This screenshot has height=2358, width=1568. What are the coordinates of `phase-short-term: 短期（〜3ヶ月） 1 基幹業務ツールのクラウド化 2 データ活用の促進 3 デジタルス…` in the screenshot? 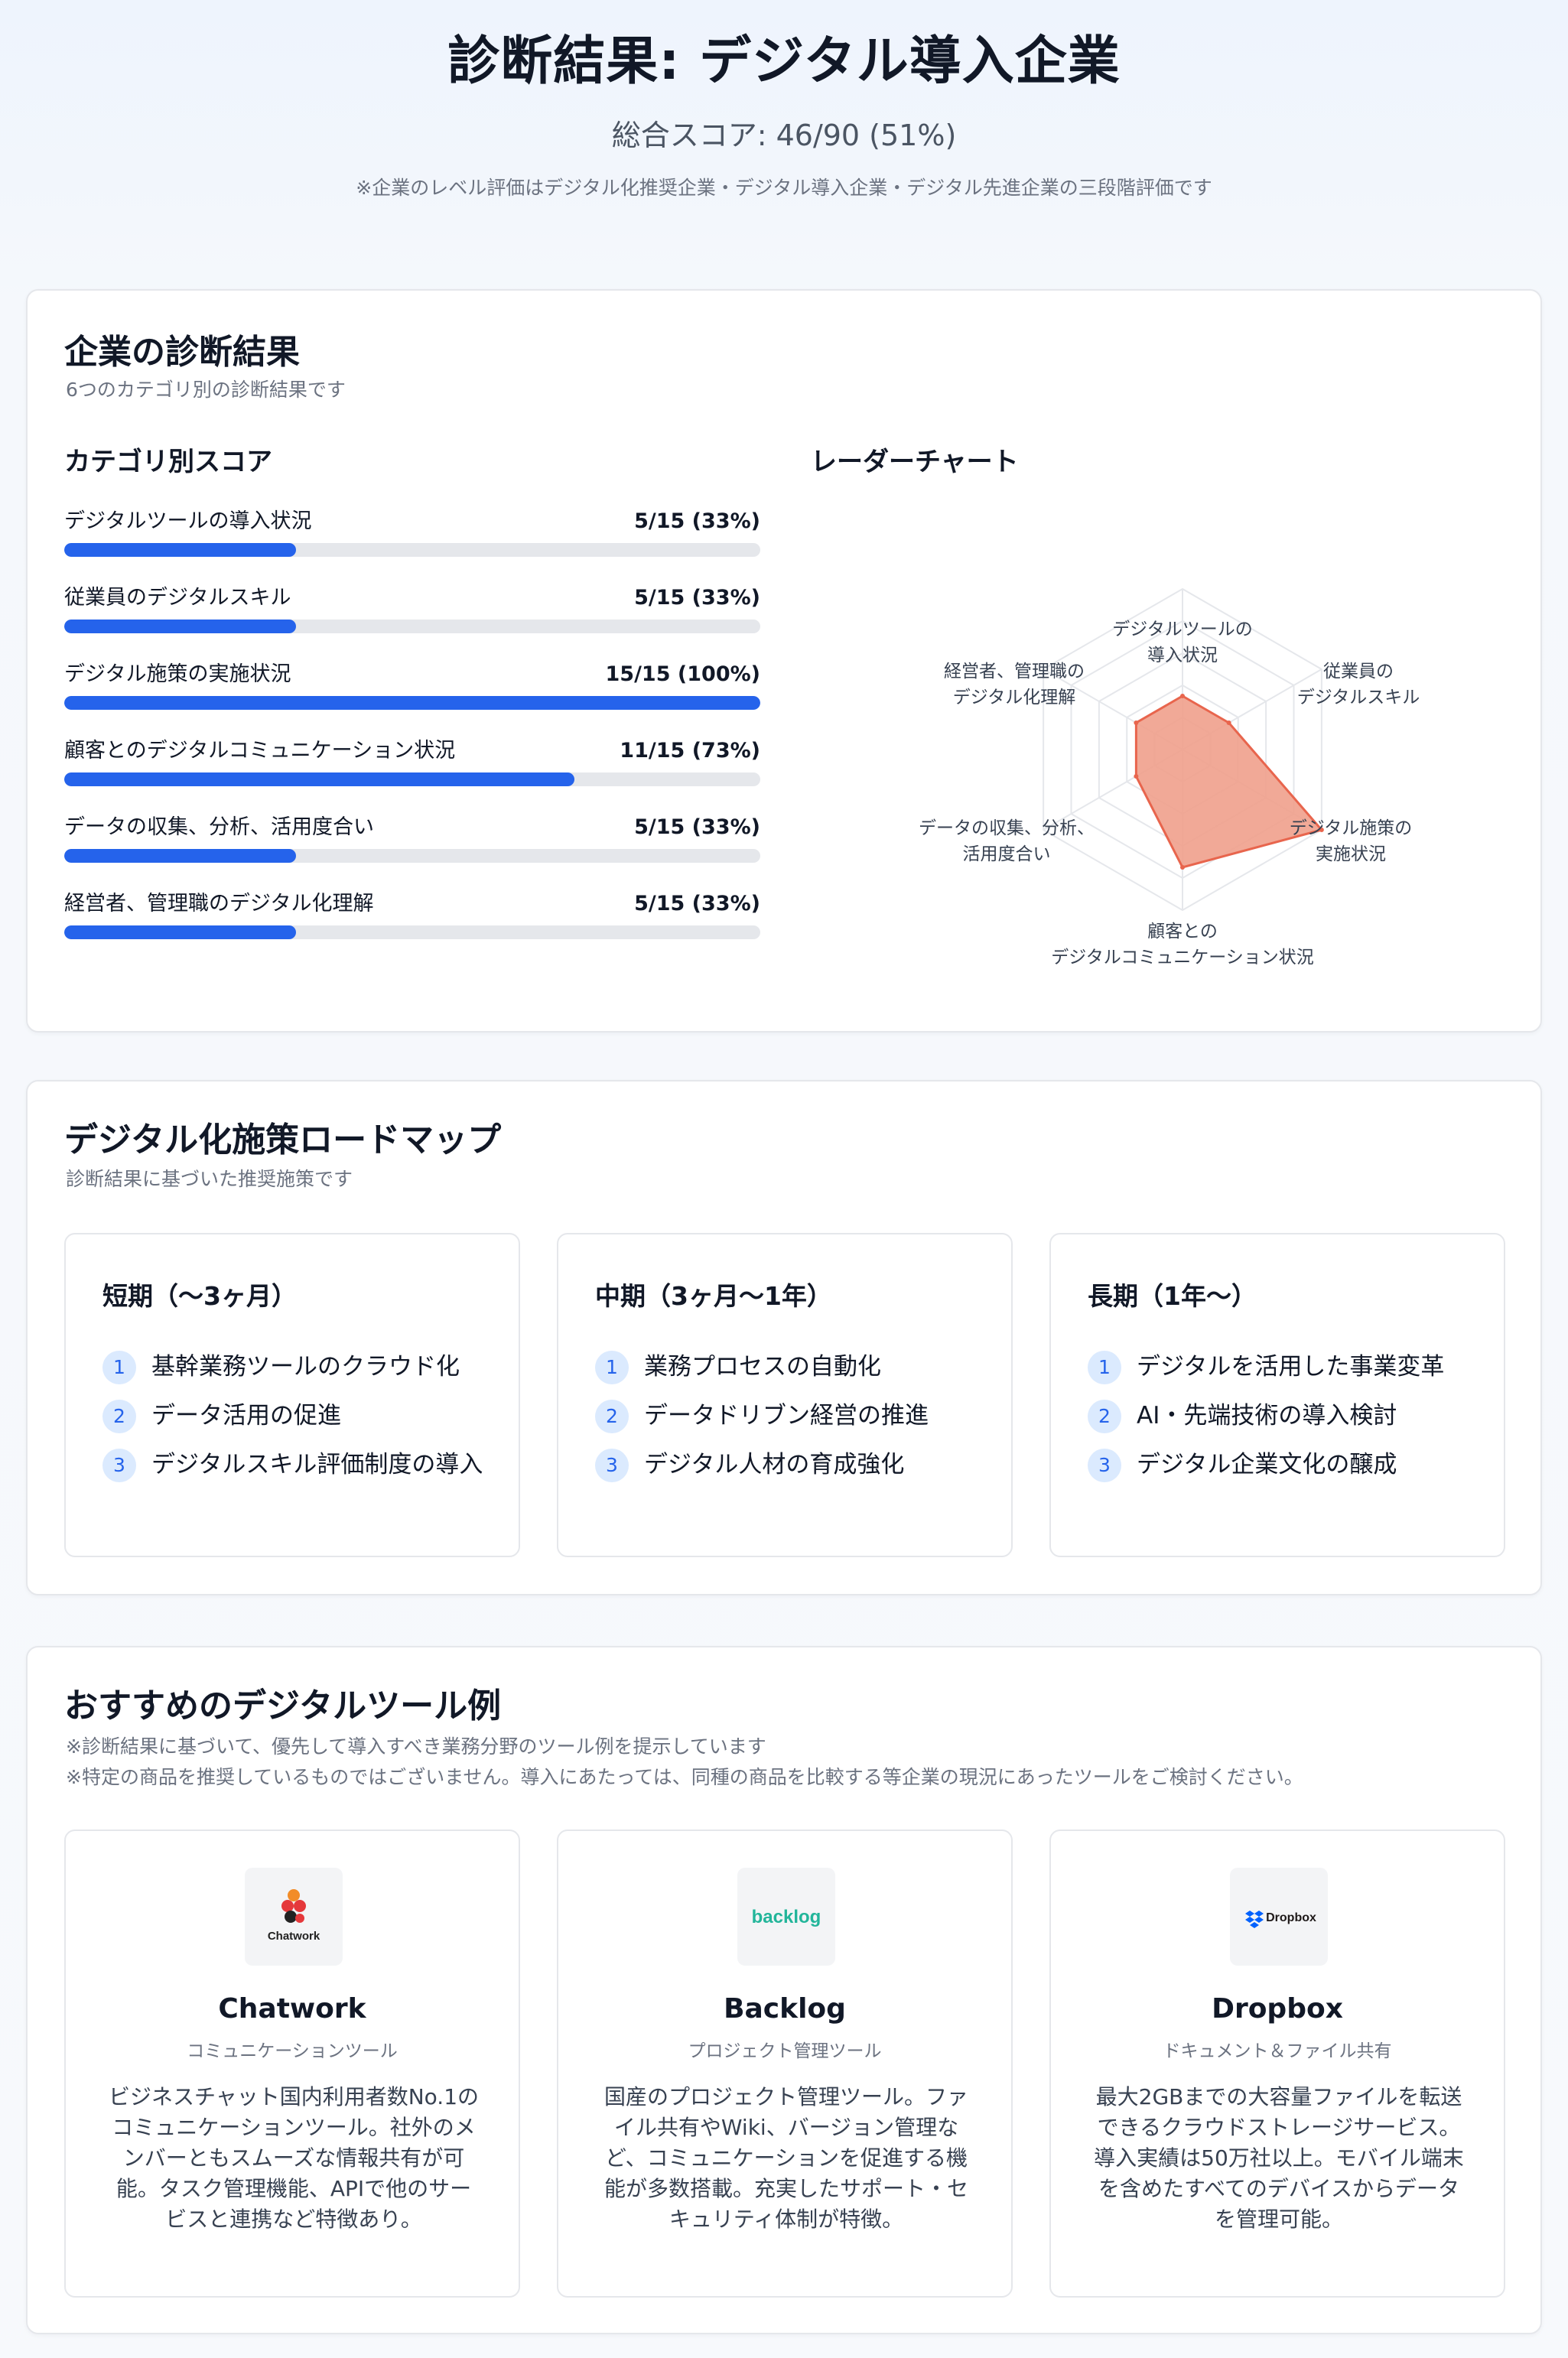 It's located at (292, 1395).